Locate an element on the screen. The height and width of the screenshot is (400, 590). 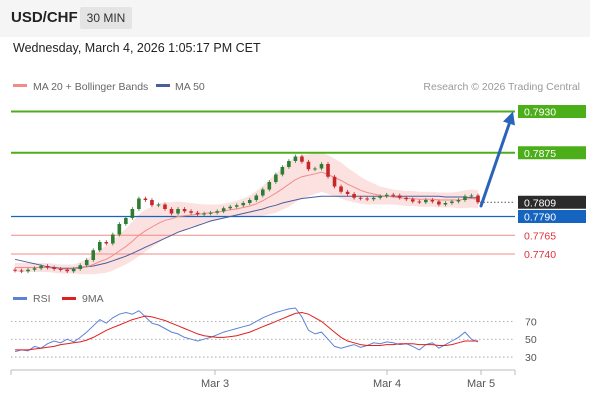
current-price-tag is located at coordinates (552, 202).